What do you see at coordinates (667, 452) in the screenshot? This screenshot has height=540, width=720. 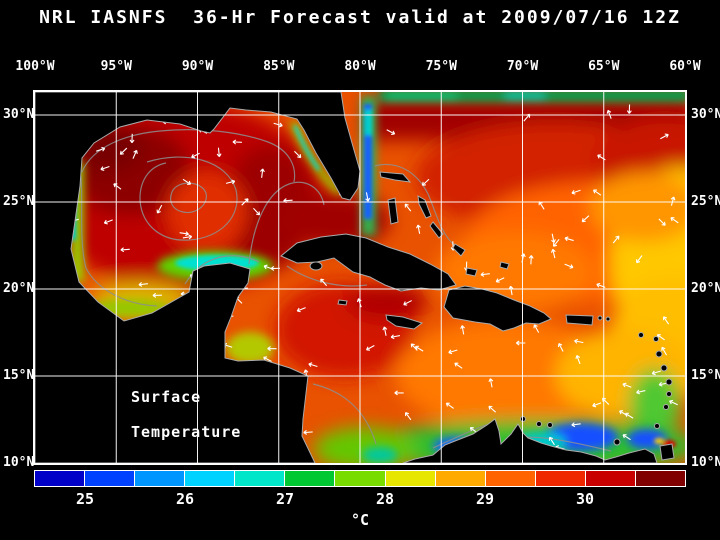 I see `land-trinidad` at bounding box center [667, 452].